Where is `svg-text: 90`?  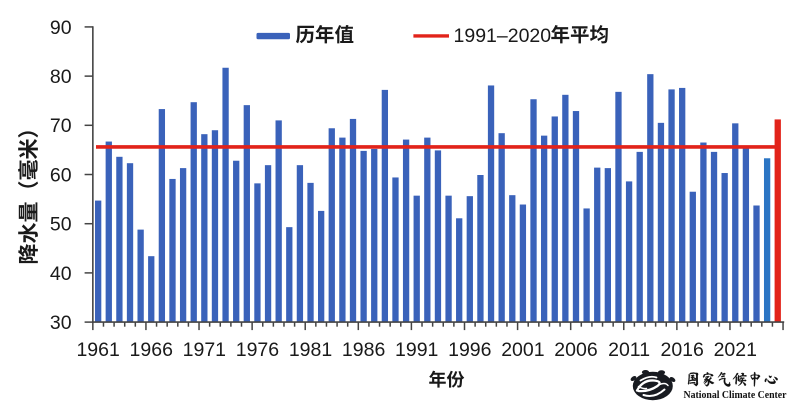
svg-text: 90 is located at coordinates (61, 28).